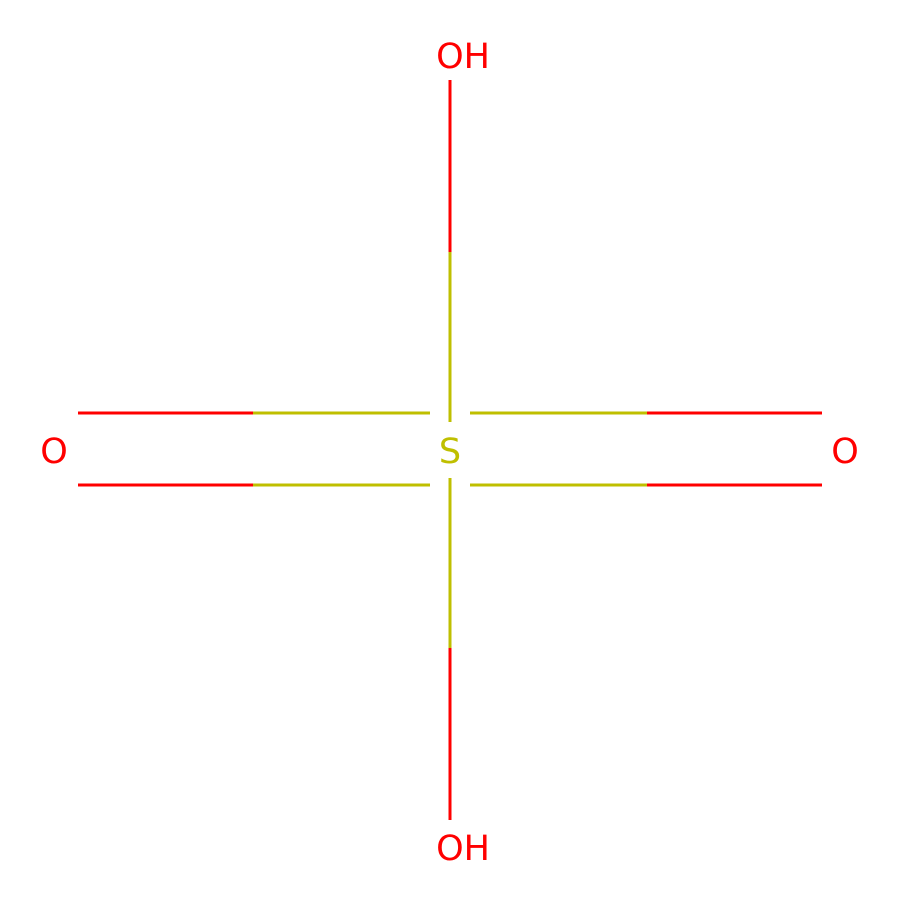  Describe the element at coordinates (254, 449) in the screenshot. I see `bond-s-o-left-double` at that location.